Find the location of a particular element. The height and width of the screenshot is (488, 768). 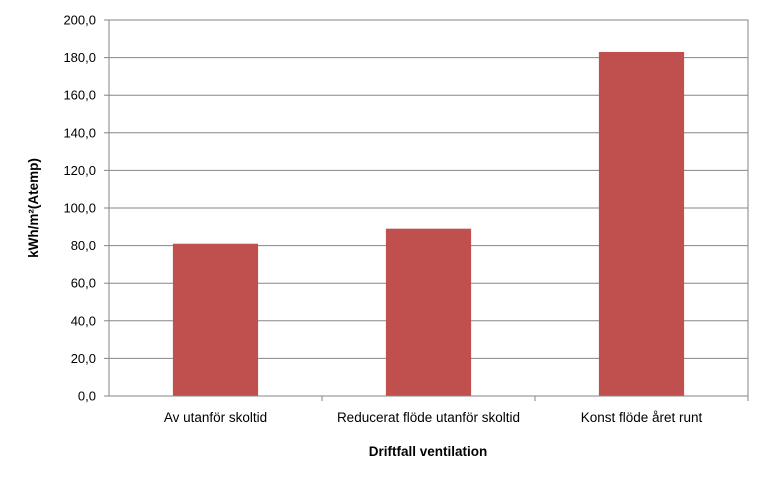

y-tick-label: 60,0 is located at coordinates (83, 283).